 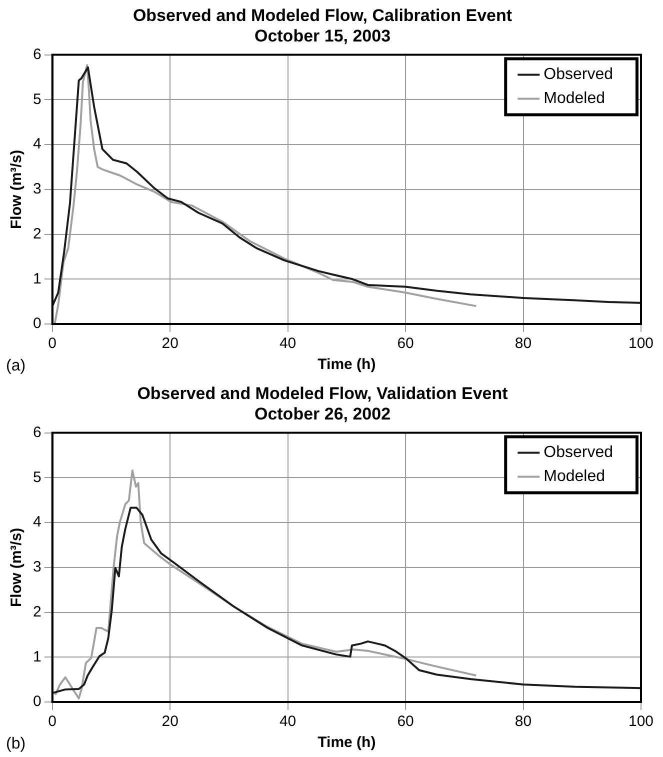 I want to click on chart-subtitle: October 26, 2002, so click(x=322, y=414).